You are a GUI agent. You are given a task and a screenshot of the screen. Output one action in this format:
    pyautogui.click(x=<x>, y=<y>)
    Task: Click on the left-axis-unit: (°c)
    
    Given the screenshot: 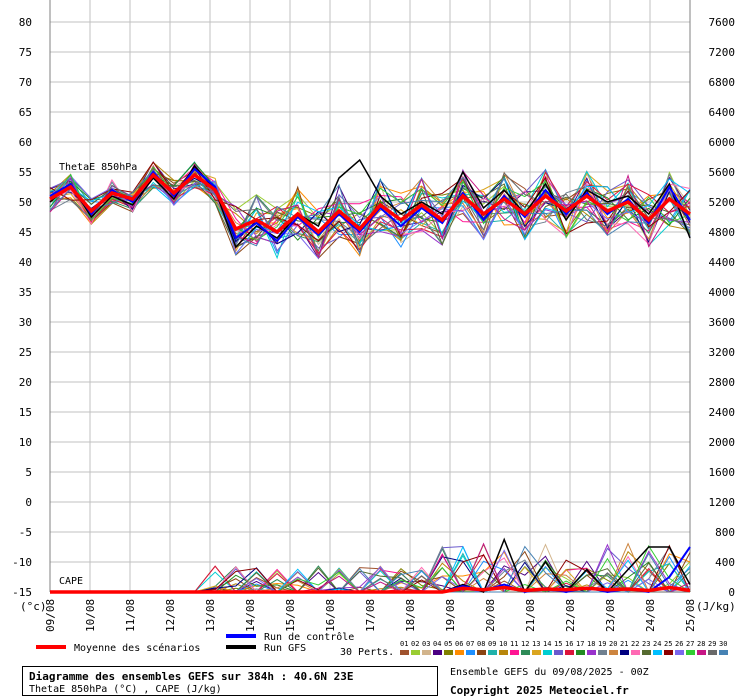 What is the action you would take?
    pyautogui.click(x=33, y=606)
    